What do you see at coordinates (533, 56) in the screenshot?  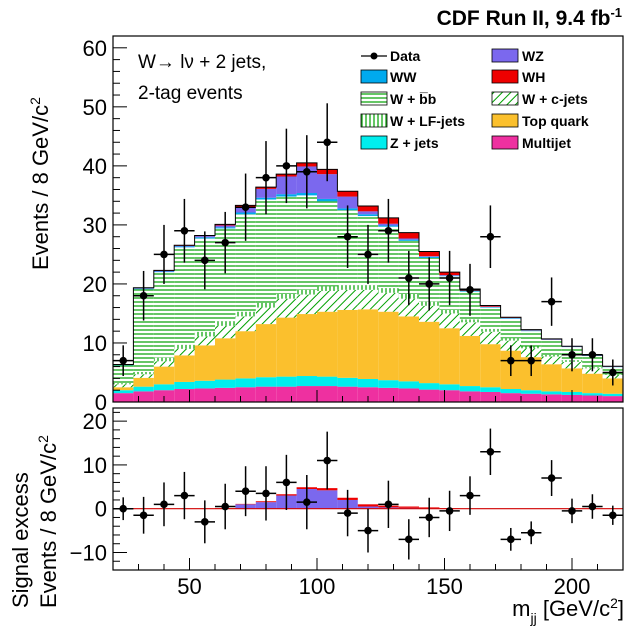 I see `svg-text: WZ` at bounding box center [533, 56].